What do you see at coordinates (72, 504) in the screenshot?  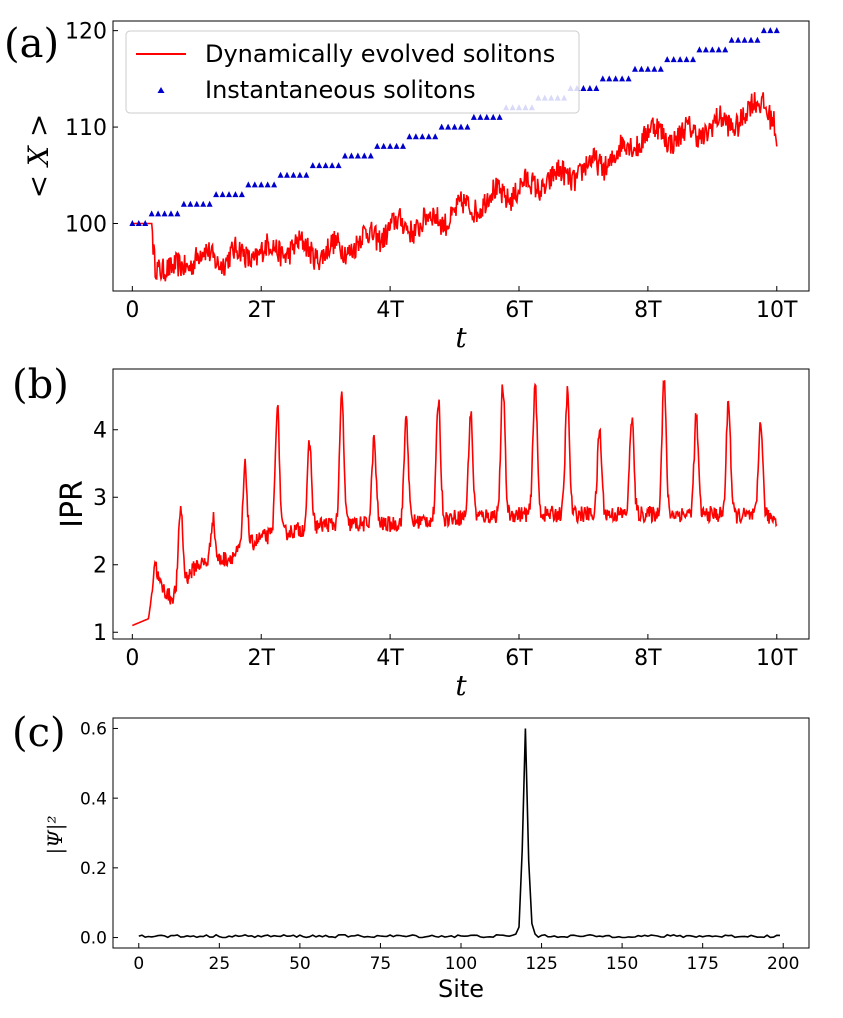 I see `panel-b-ylabel: IPR` at bounding box center [72, 504].